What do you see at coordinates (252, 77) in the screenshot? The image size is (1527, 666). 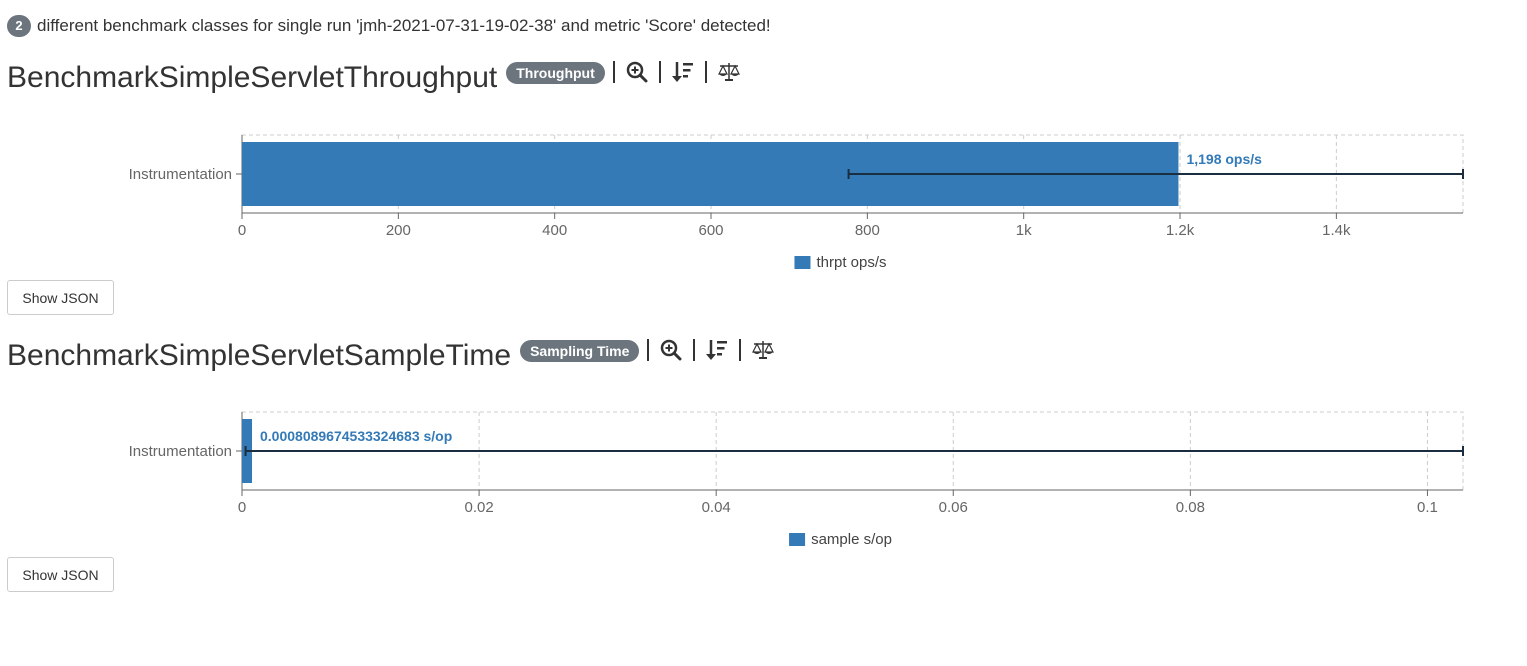 I see `benchmark-title: BenchmarkSimpleServletThroughput` at bounding box center [252, 77].